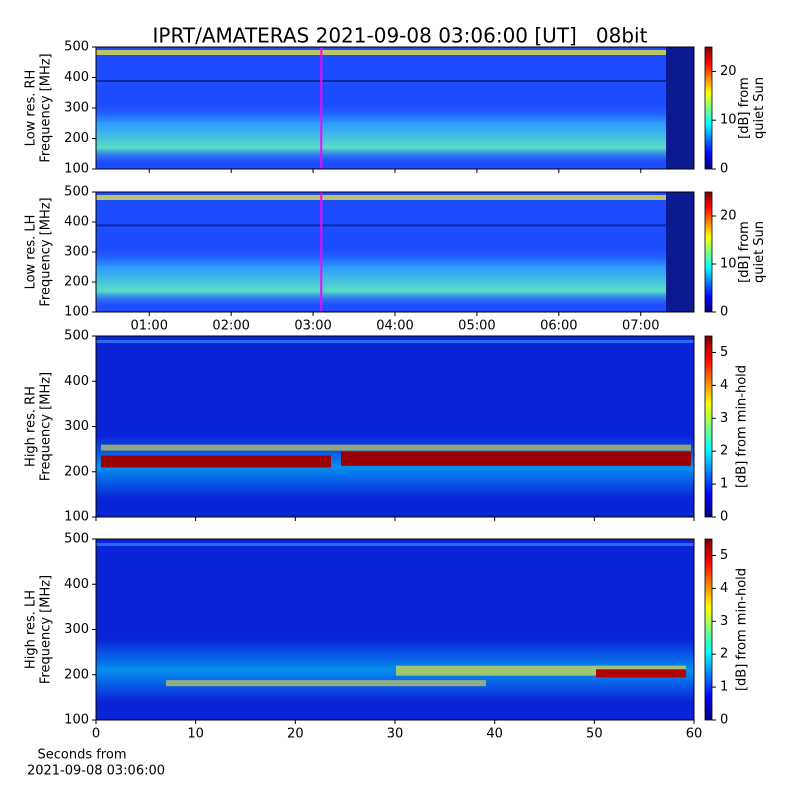 This screenshot has width=800, height=800. Describe the element at coordinates (558, 326) in the screenshot. I see `x-tick-label: 06:00` at that location.